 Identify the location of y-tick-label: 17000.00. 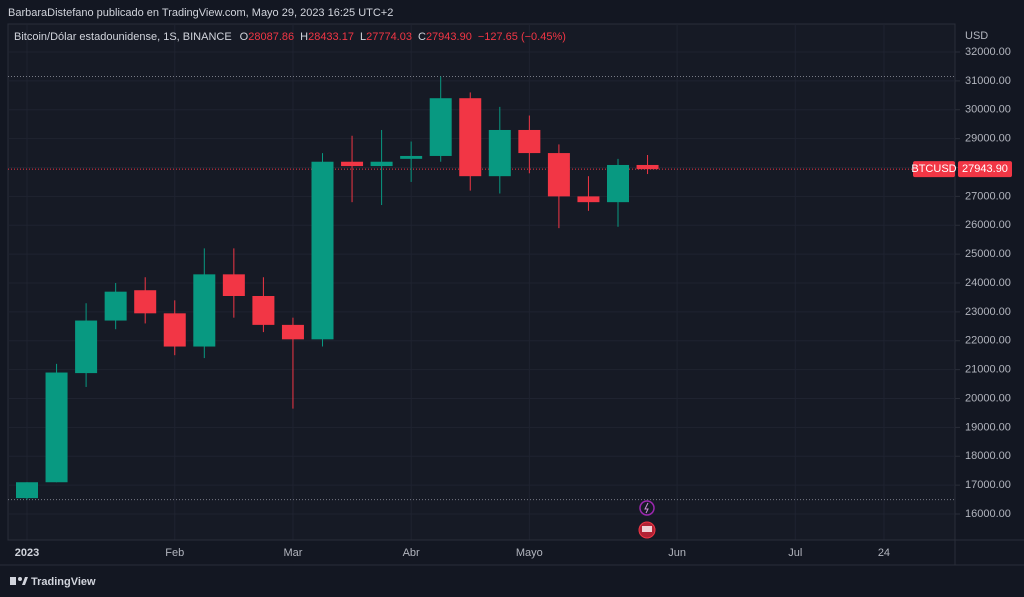
(988, 485).